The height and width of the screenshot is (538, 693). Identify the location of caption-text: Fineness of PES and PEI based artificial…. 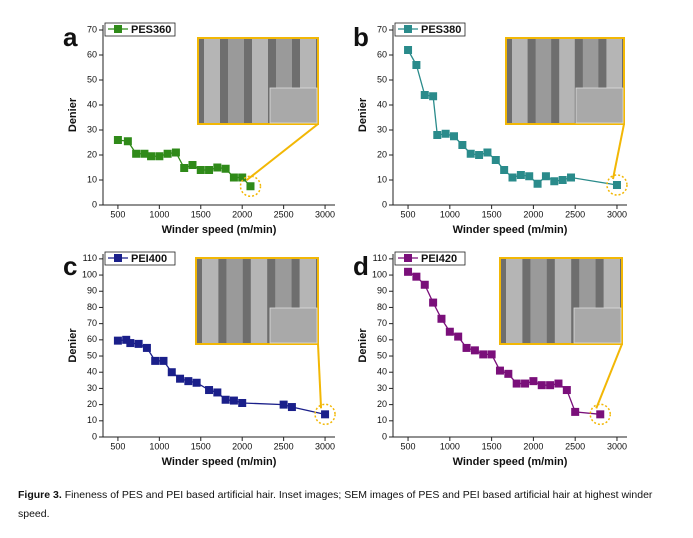
(335, 504).